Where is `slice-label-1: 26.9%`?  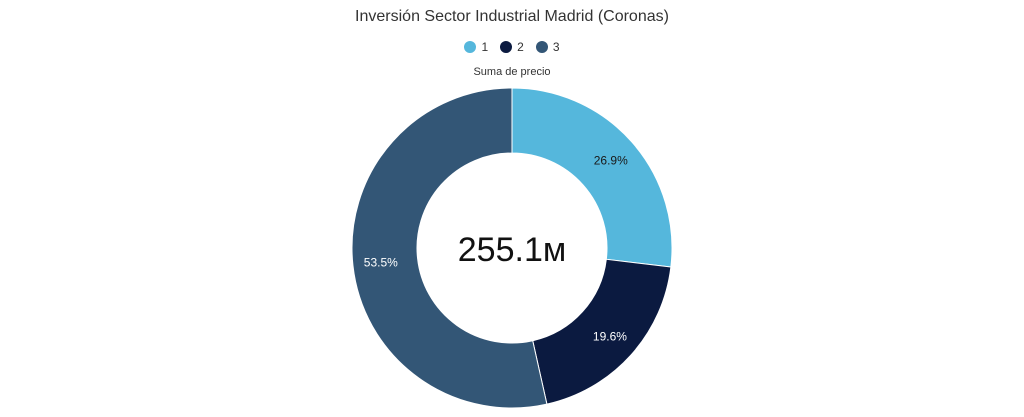
slice-label-1: 26.9% is located at coordinates (611, 160).